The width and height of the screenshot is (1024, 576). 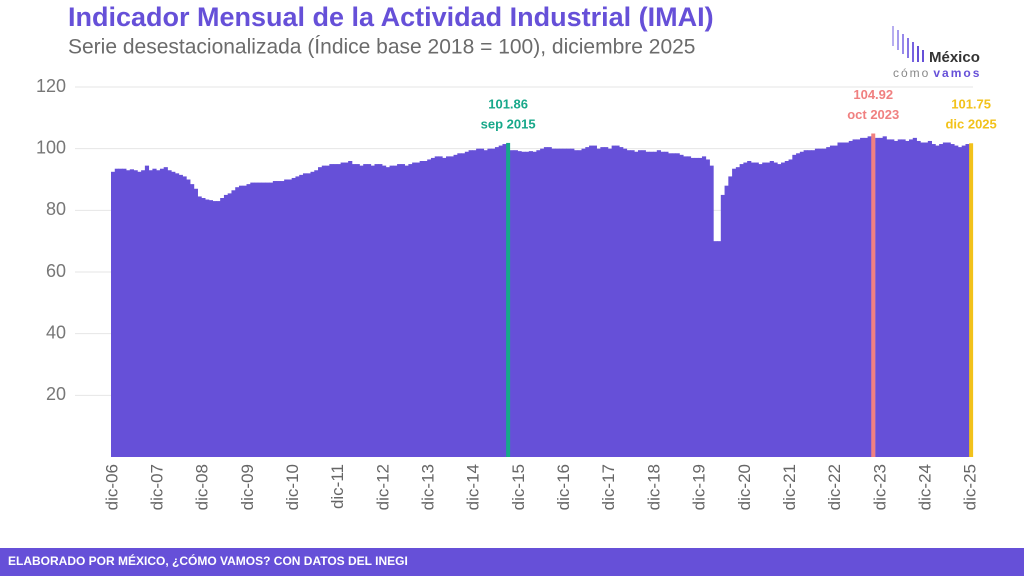 What do you see at coordinates (473, 487) in the screenshot?
I see `x-tick-label: dic-14` at bounding box center [473, 487].